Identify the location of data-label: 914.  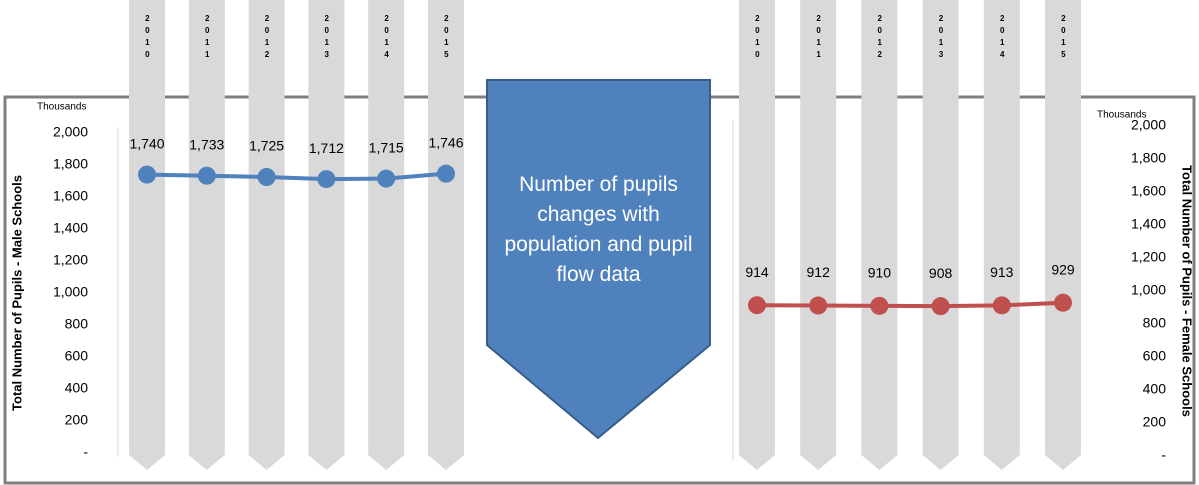
(757, 272).